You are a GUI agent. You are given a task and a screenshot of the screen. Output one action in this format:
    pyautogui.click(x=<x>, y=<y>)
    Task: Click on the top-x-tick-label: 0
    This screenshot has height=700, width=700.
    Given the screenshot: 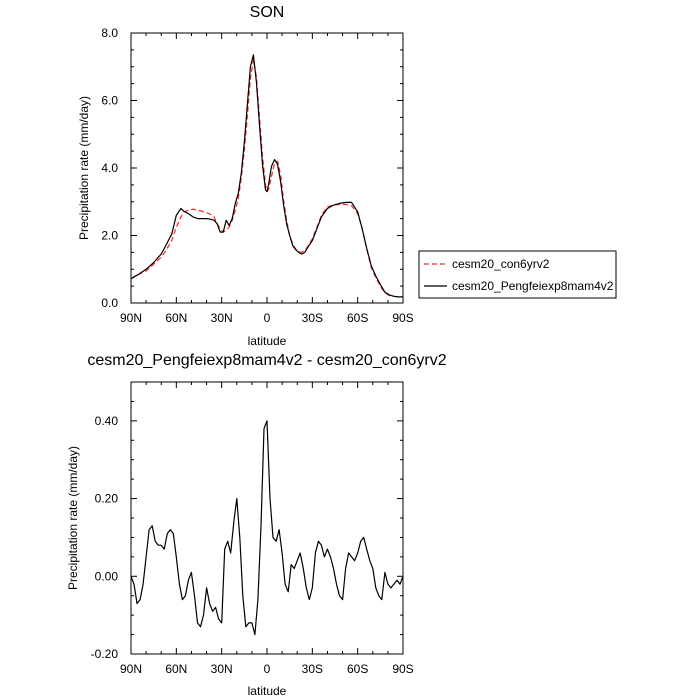 What is the action you would take?
    pyautogui.click(x=267, y=318)
    